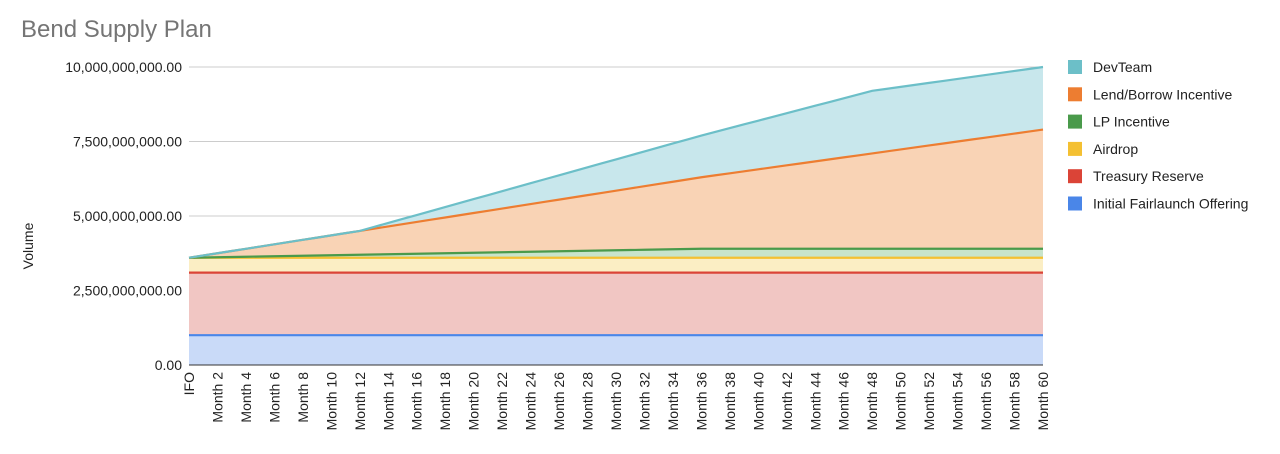  I want to click on y-tick-label: 7,500,000,000.00, so click(127, 142).